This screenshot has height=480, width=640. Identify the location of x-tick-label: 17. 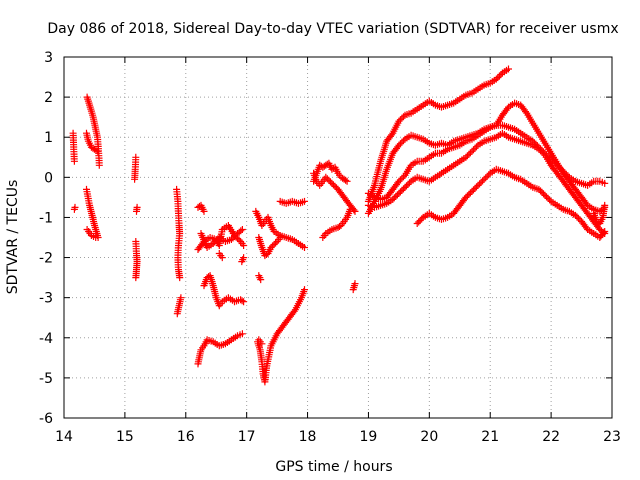
(247, 437).